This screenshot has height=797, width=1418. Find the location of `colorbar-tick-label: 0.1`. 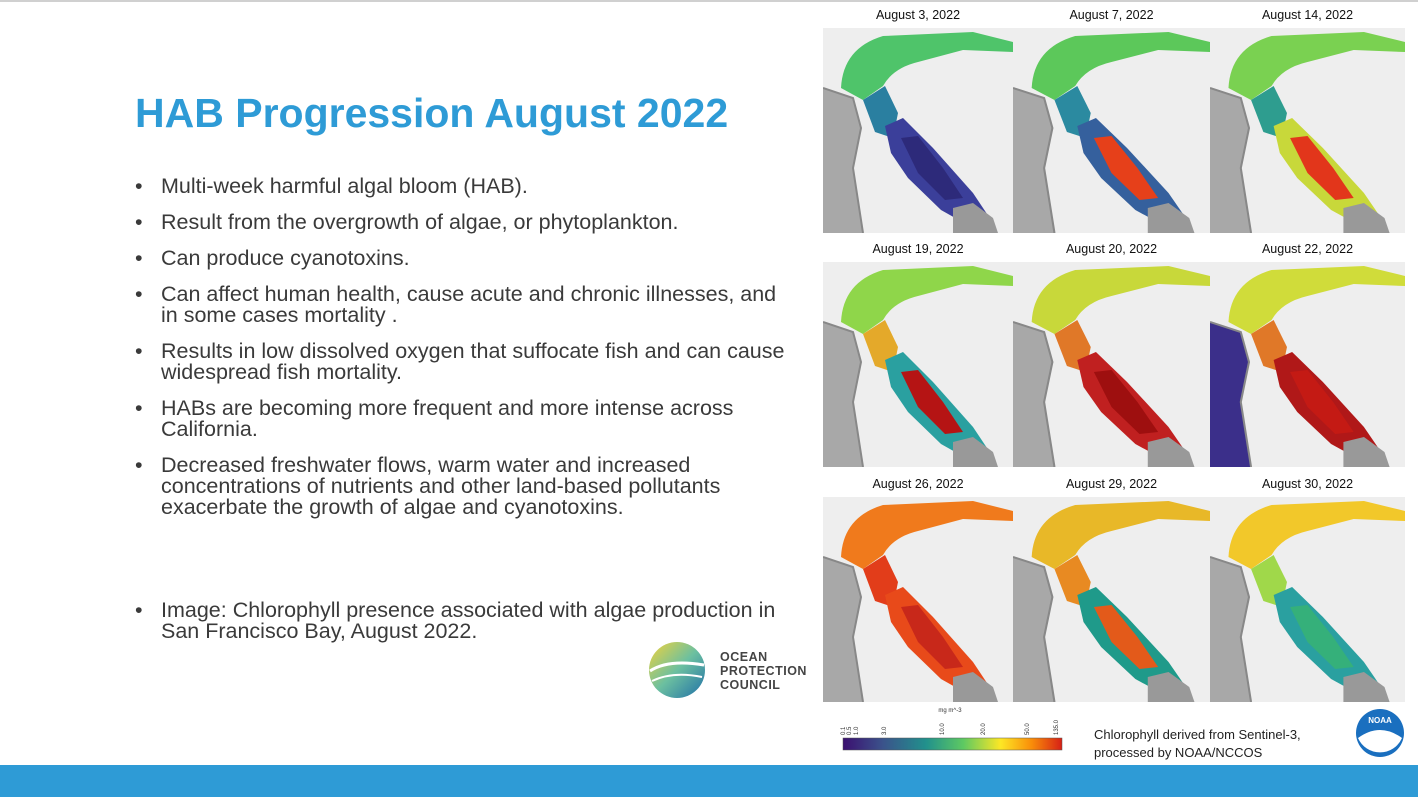

colorbar-tick-label: 0.1 is located at coordinates (844, 730).